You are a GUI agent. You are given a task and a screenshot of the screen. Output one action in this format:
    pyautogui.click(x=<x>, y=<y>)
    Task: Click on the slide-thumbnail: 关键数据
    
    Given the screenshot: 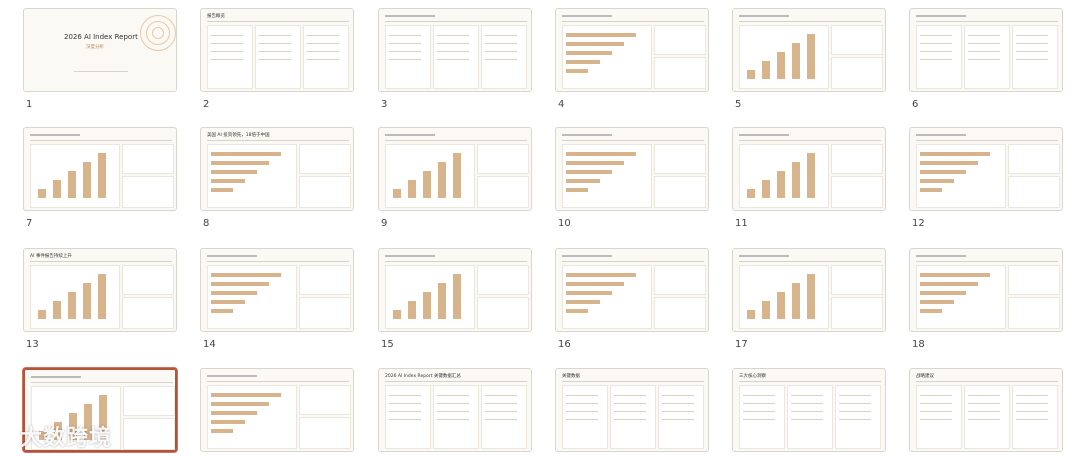 What is the action you would take?
    pyautogui.click(x=632, y=410)
    